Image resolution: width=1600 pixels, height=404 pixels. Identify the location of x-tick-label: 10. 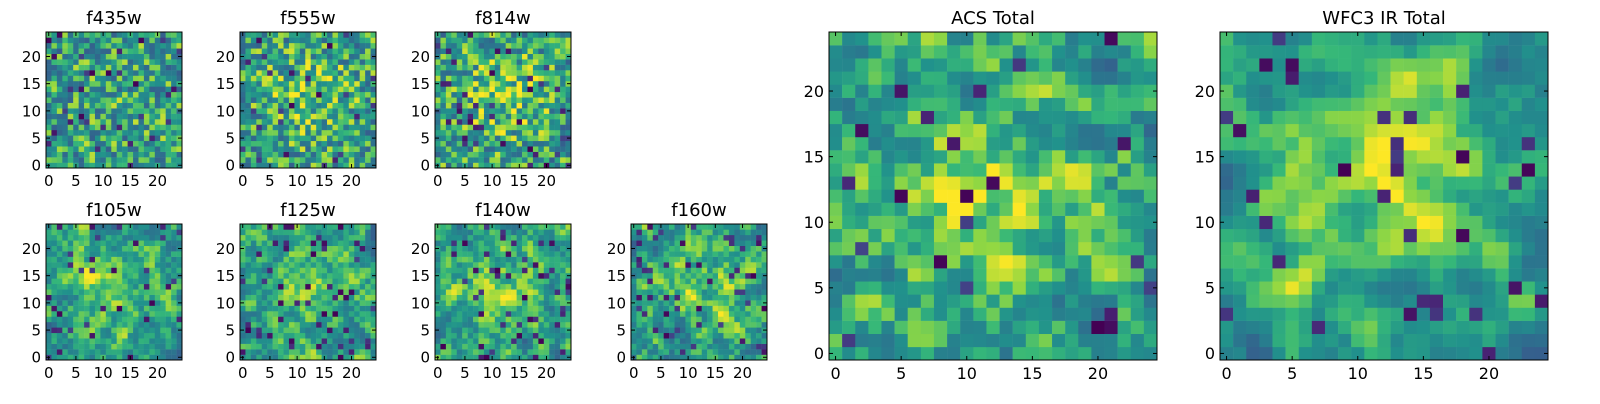
(103, 373).